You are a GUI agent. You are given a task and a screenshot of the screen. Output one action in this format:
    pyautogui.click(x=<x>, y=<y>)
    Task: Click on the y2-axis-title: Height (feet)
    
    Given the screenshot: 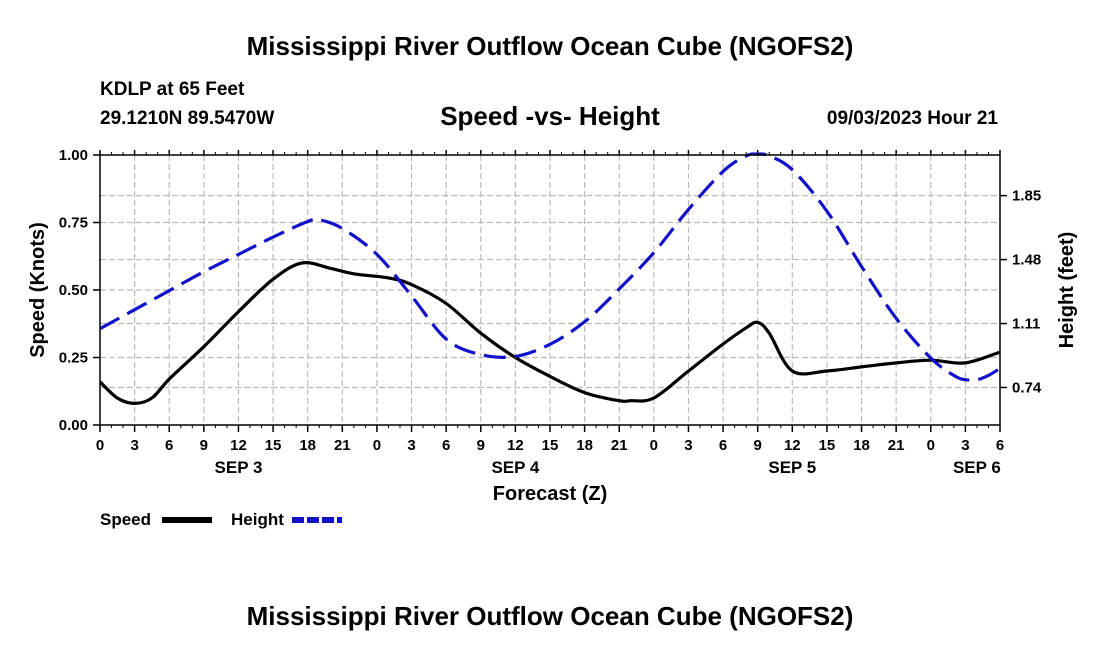 What is the action you would take?
    pyautogui.click(x=1067, y=290)
    